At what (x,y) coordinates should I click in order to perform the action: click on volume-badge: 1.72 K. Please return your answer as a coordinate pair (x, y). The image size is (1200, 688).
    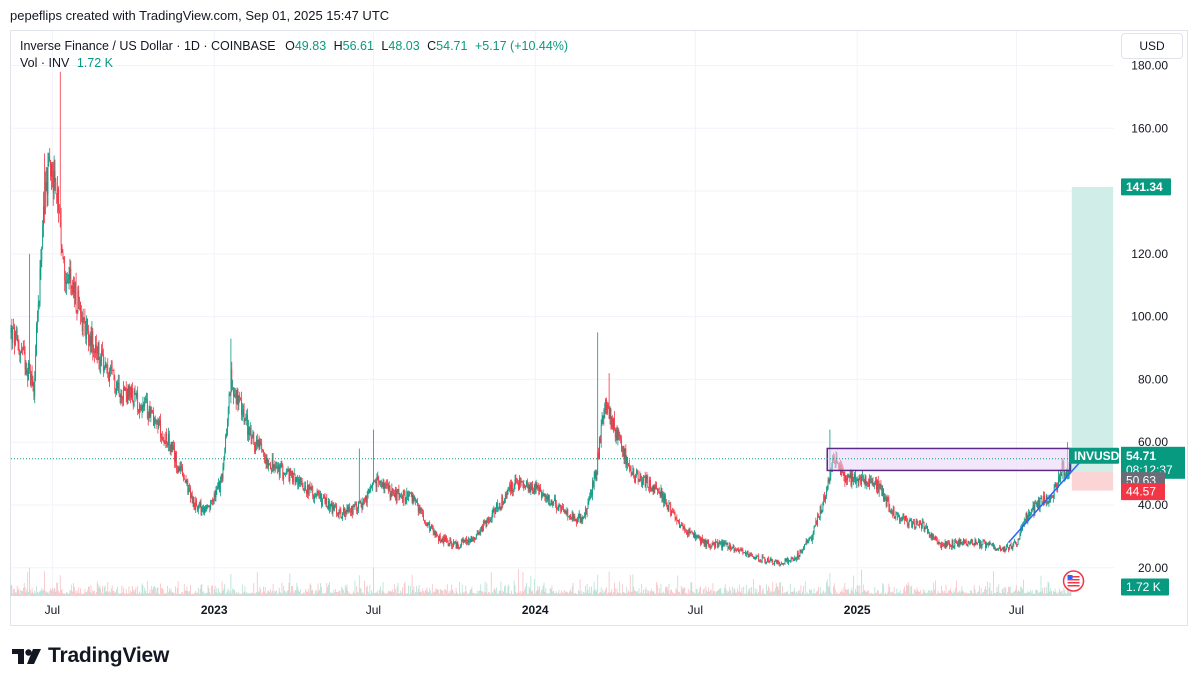
    Looking at the image, I should click on (1143, 587).